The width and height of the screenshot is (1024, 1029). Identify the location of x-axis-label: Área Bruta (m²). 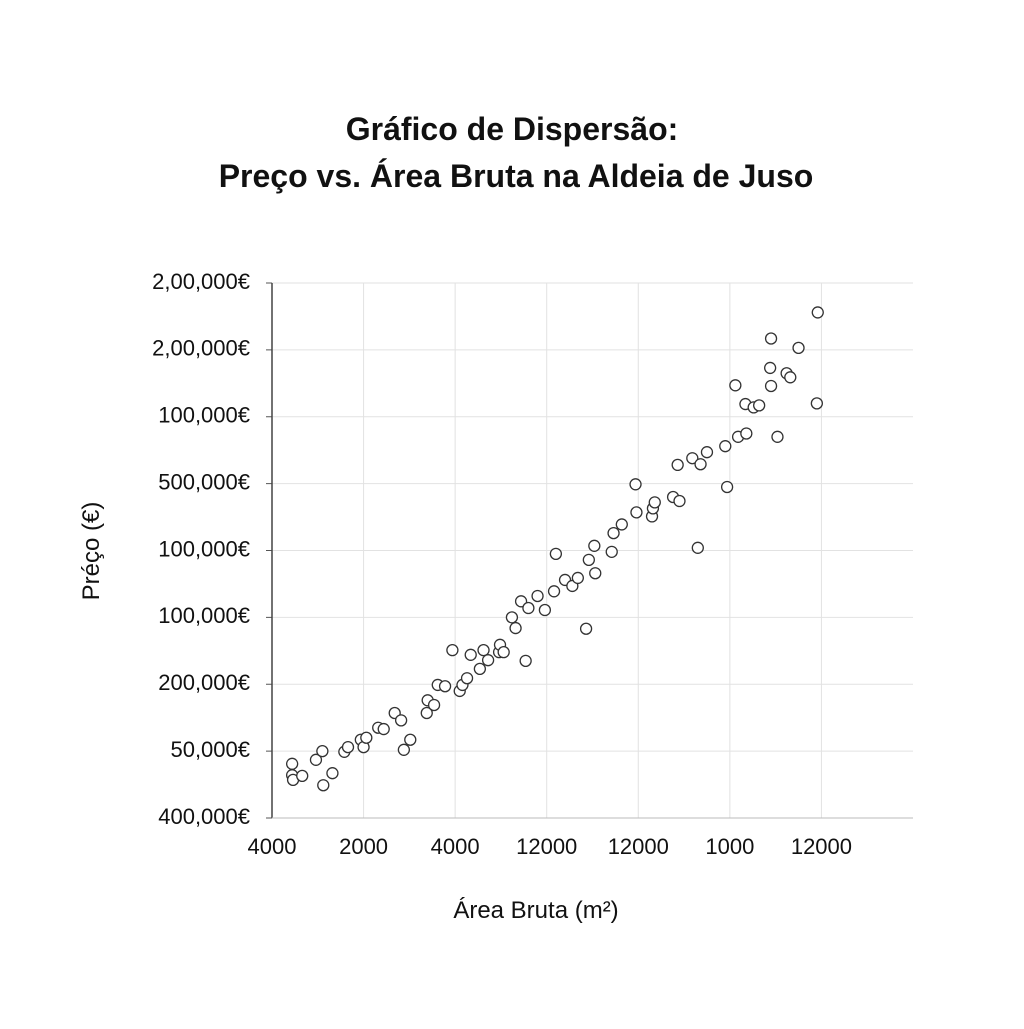
(535, 910).